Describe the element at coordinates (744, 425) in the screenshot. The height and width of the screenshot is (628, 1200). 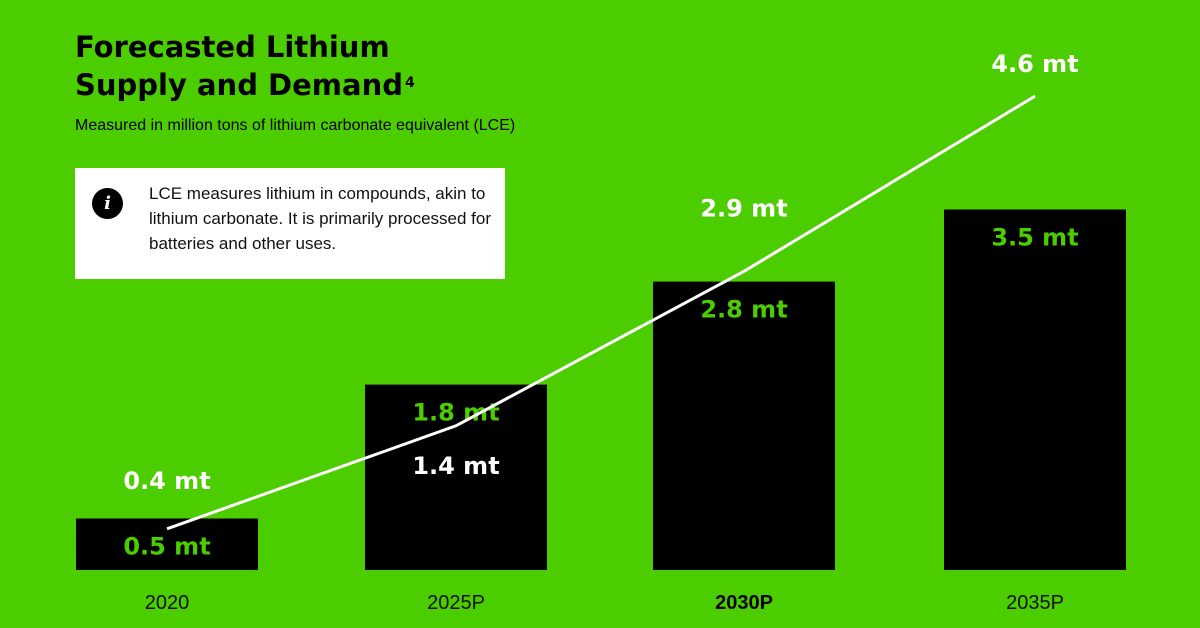
I see `bar-2030p` at that location.